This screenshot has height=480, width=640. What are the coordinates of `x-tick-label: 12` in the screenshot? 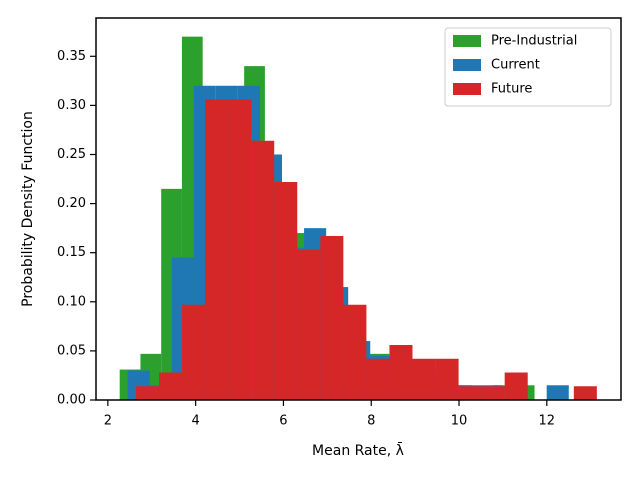 It's located at (547, 421).